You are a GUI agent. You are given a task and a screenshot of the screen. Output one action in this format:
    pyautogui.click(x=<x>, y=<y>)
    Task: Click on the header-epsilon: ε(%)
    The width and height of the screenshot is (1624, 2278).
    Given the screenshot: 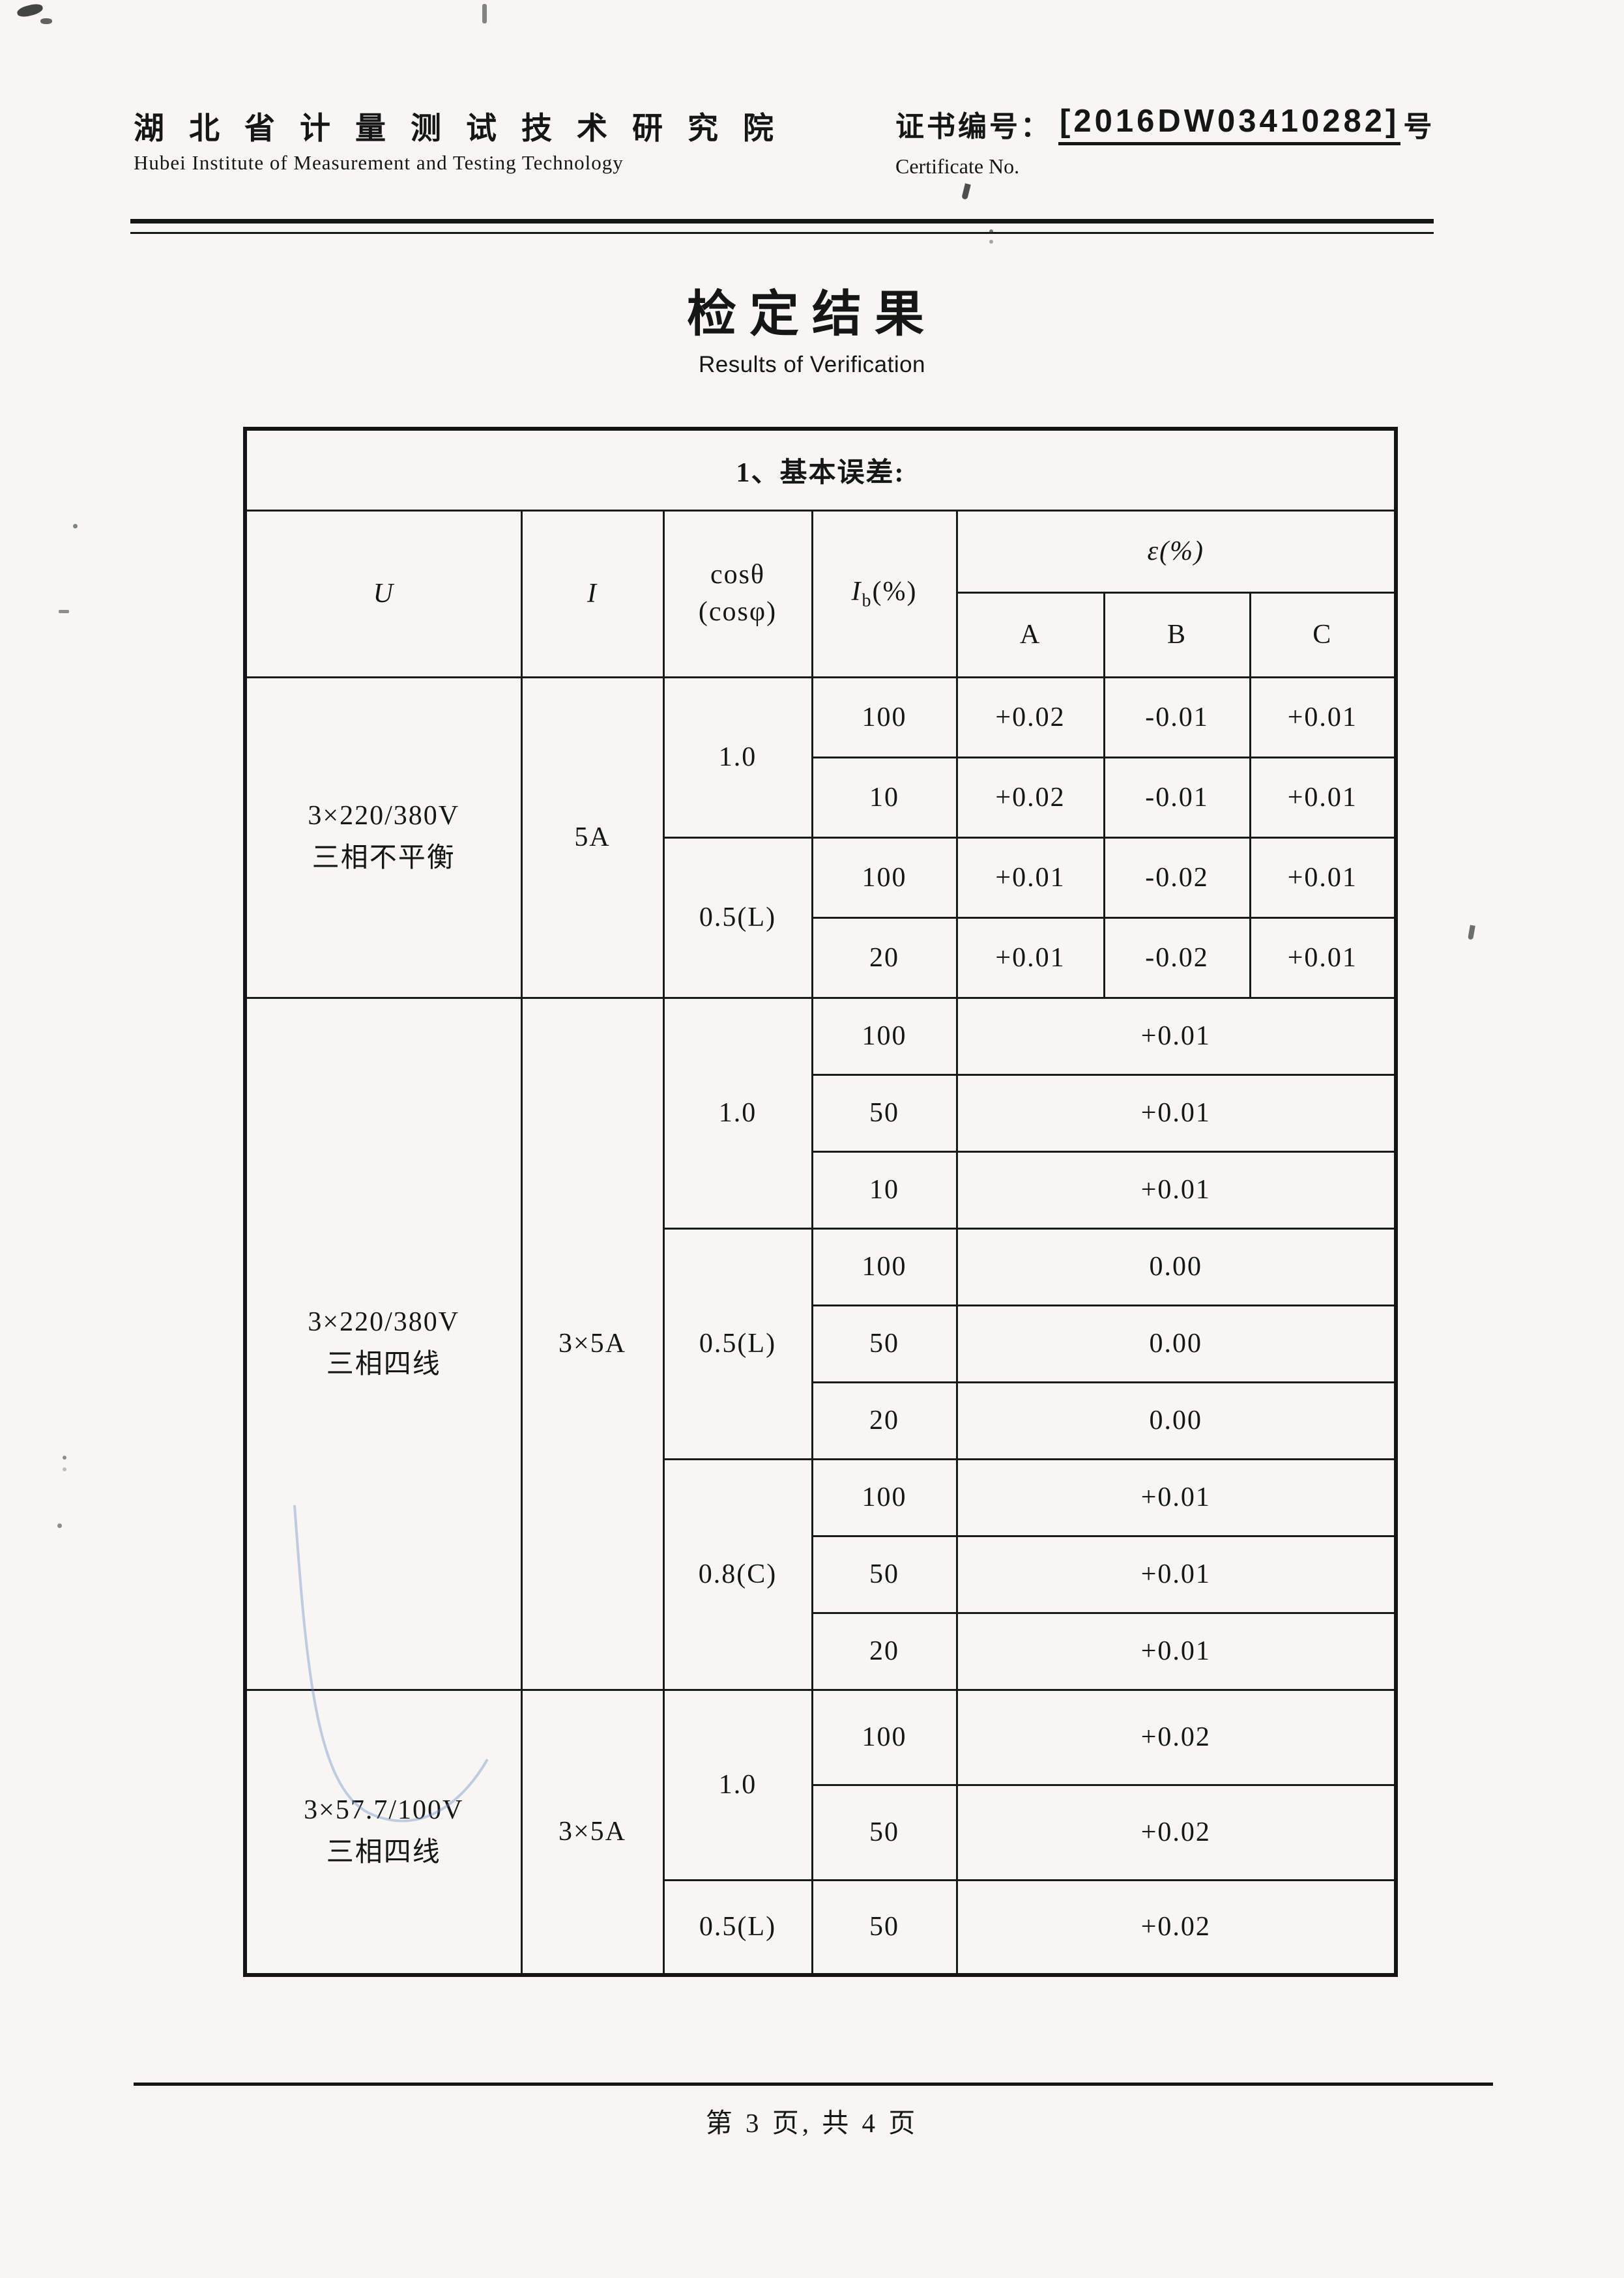 What is the action you would take?
    pyautogui.click(x=1176, y=551)
    